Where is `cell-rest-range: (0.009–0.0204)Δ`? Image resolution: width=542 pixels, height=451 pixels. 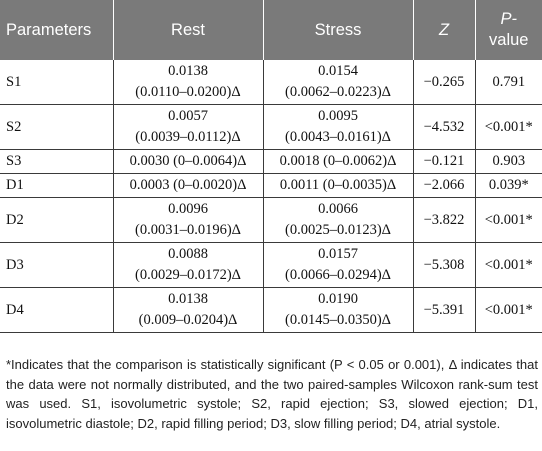
cell-rest-range: (0.009–0.0204)Δ is located at coordinates (188, 320).